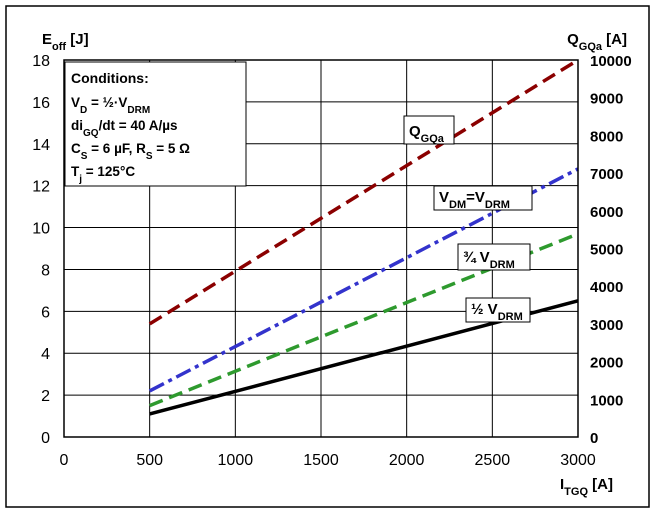  I want to click on y-right-tick-label: 8000, so click(606, 136).